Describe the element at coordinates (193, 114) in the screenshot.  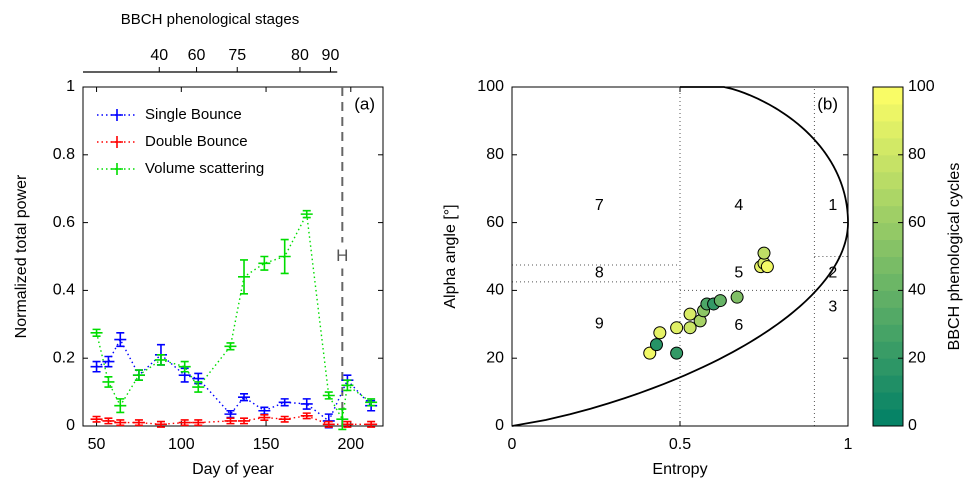
I see `legend-label: Single Bounce` at that location.